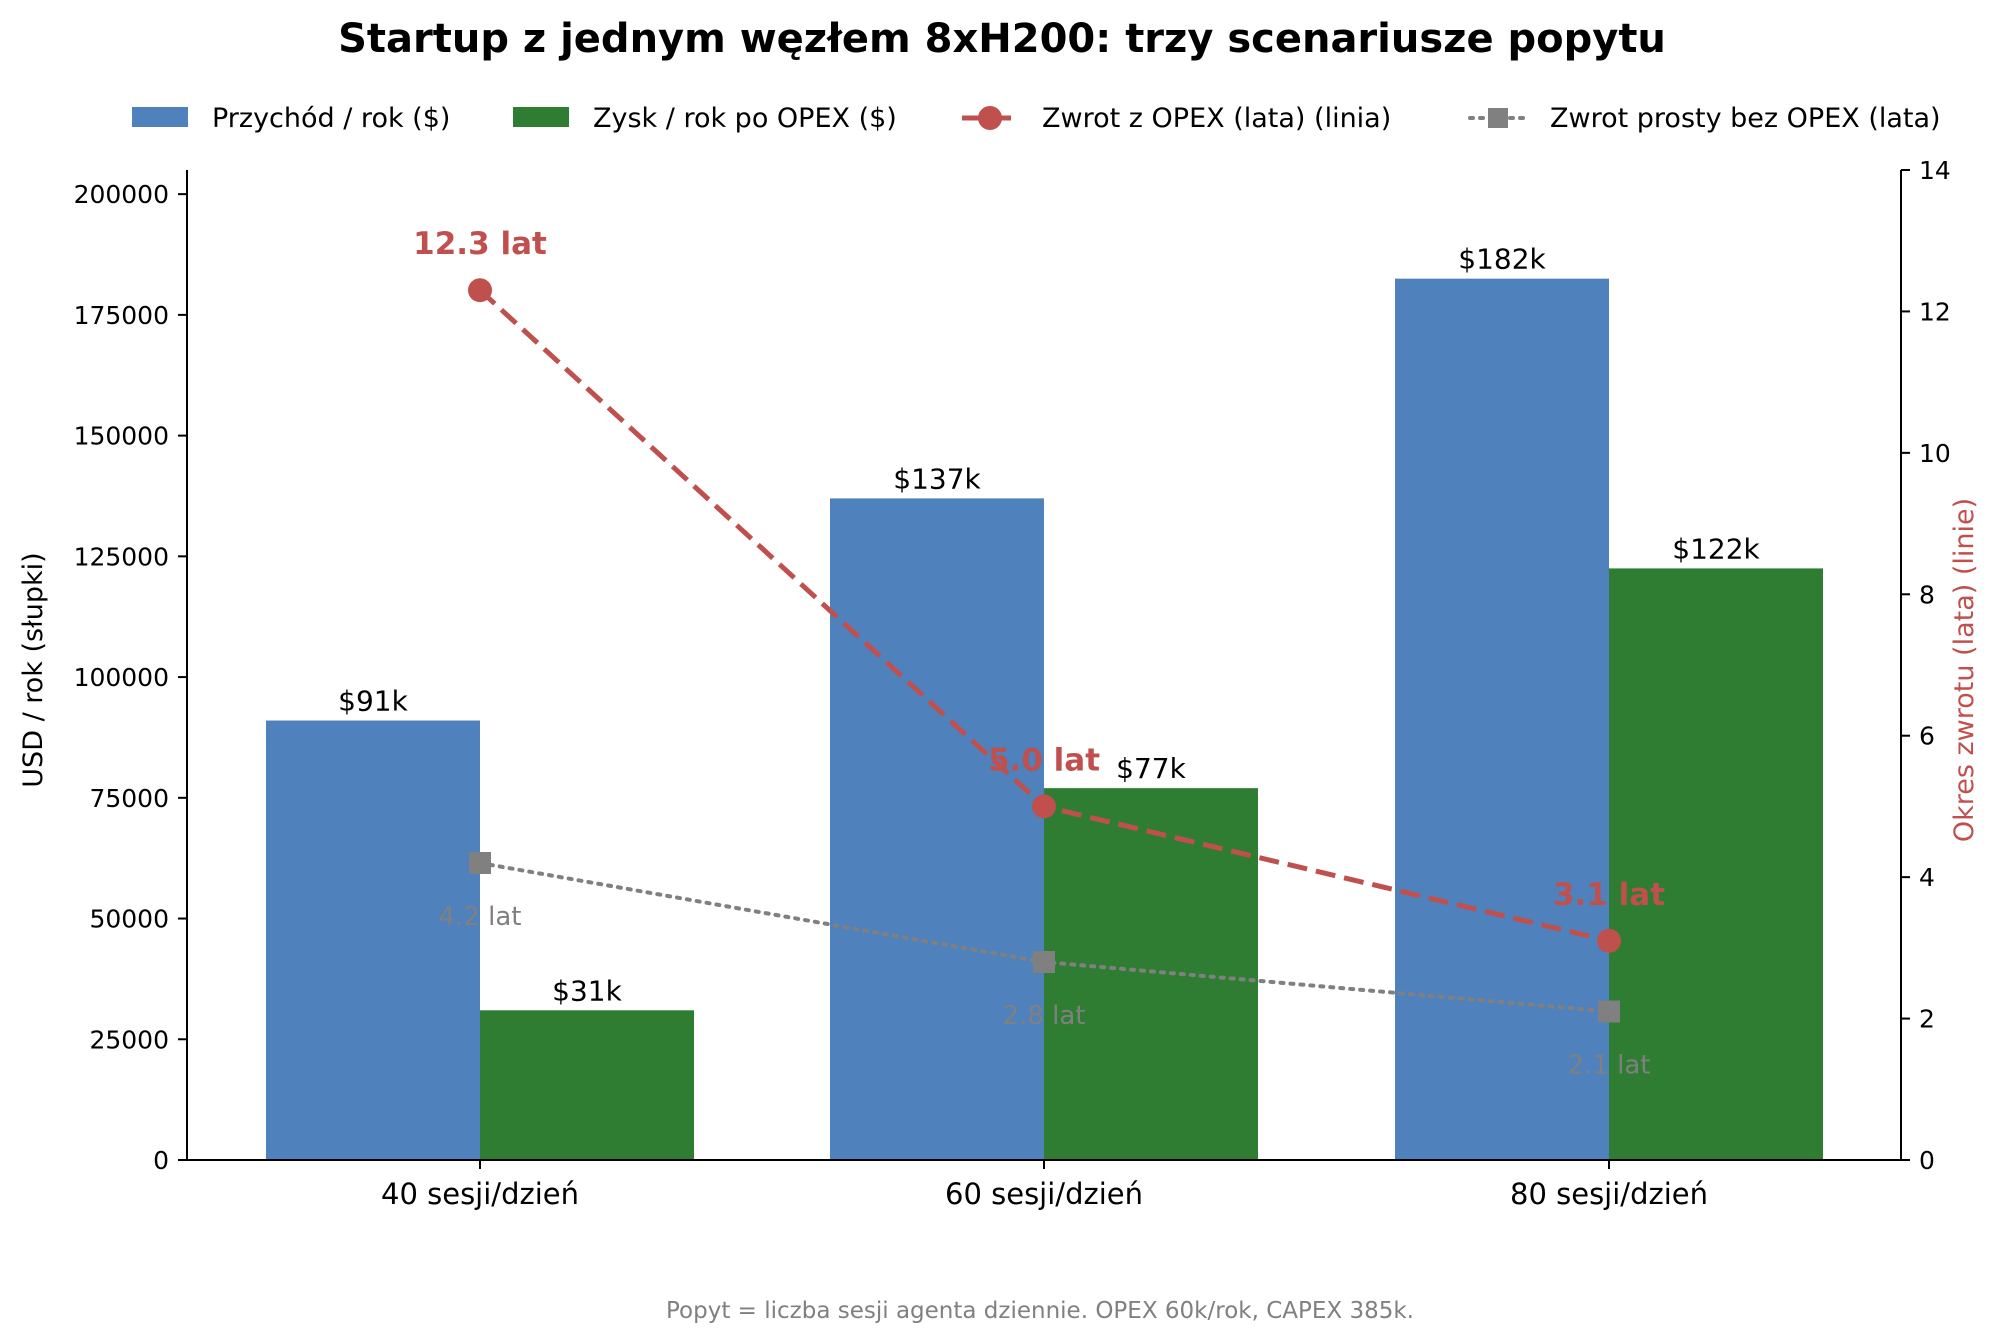 This screenshot has height=1339, width=2005. Describe the element at coordinates (1927, 877) in the screenshot. I see `y-tick-label-right: 4` at that location.